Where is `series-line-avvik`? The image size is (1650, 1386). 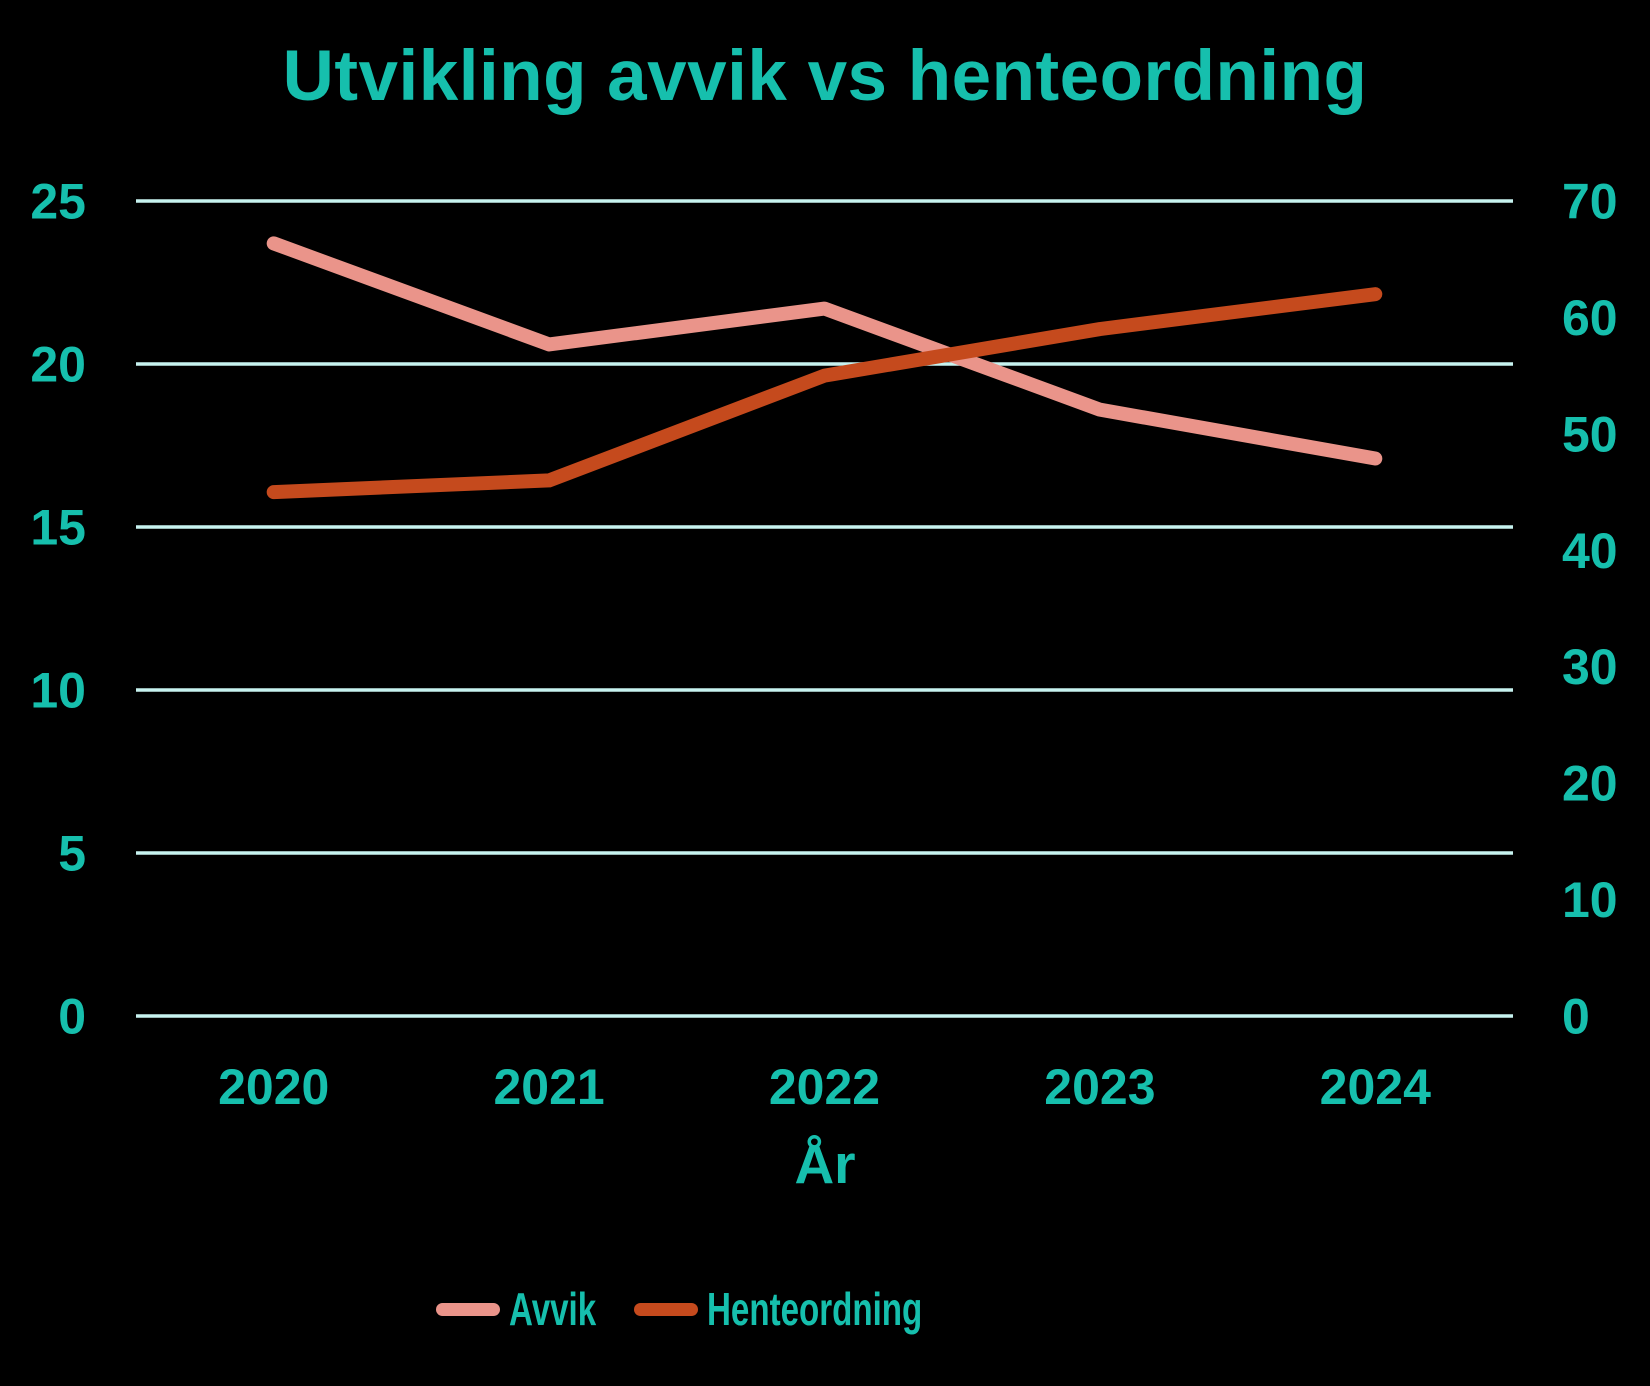
series-line-avvik is located at coordinates (824, 351).